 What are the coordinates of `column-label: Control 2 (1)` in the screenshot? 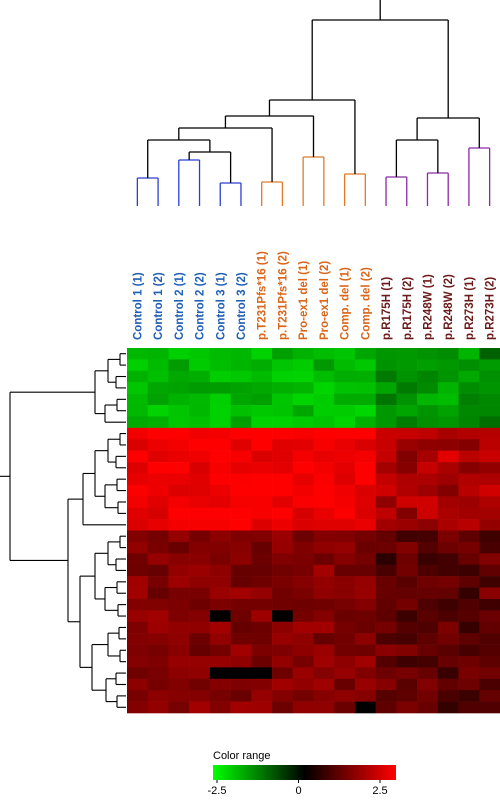 It's located at (180, 306).